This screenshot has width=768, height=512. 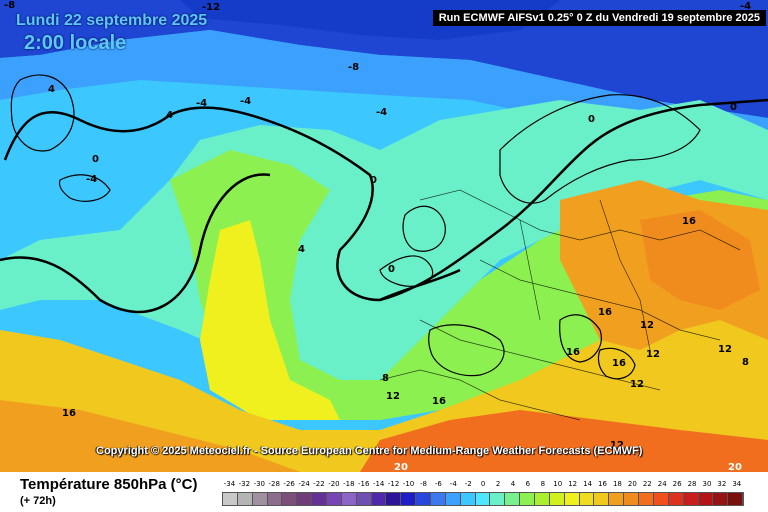 What do you see at coordinates (304, 484) in the screenshot?
I see `scale-tick-label: -24` at bounding box center [304, 484].